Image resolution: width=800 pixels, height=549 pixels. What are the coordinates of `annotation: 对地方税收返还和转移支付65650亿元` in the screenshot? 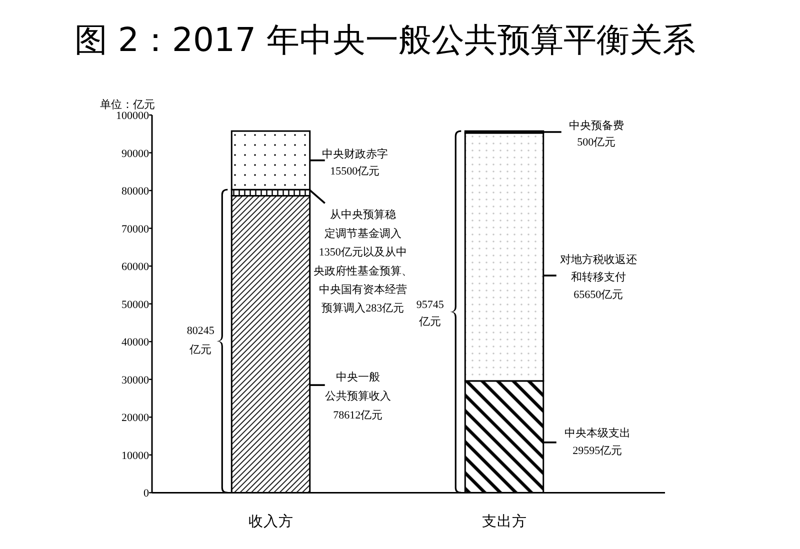 It's located at (598, 277).